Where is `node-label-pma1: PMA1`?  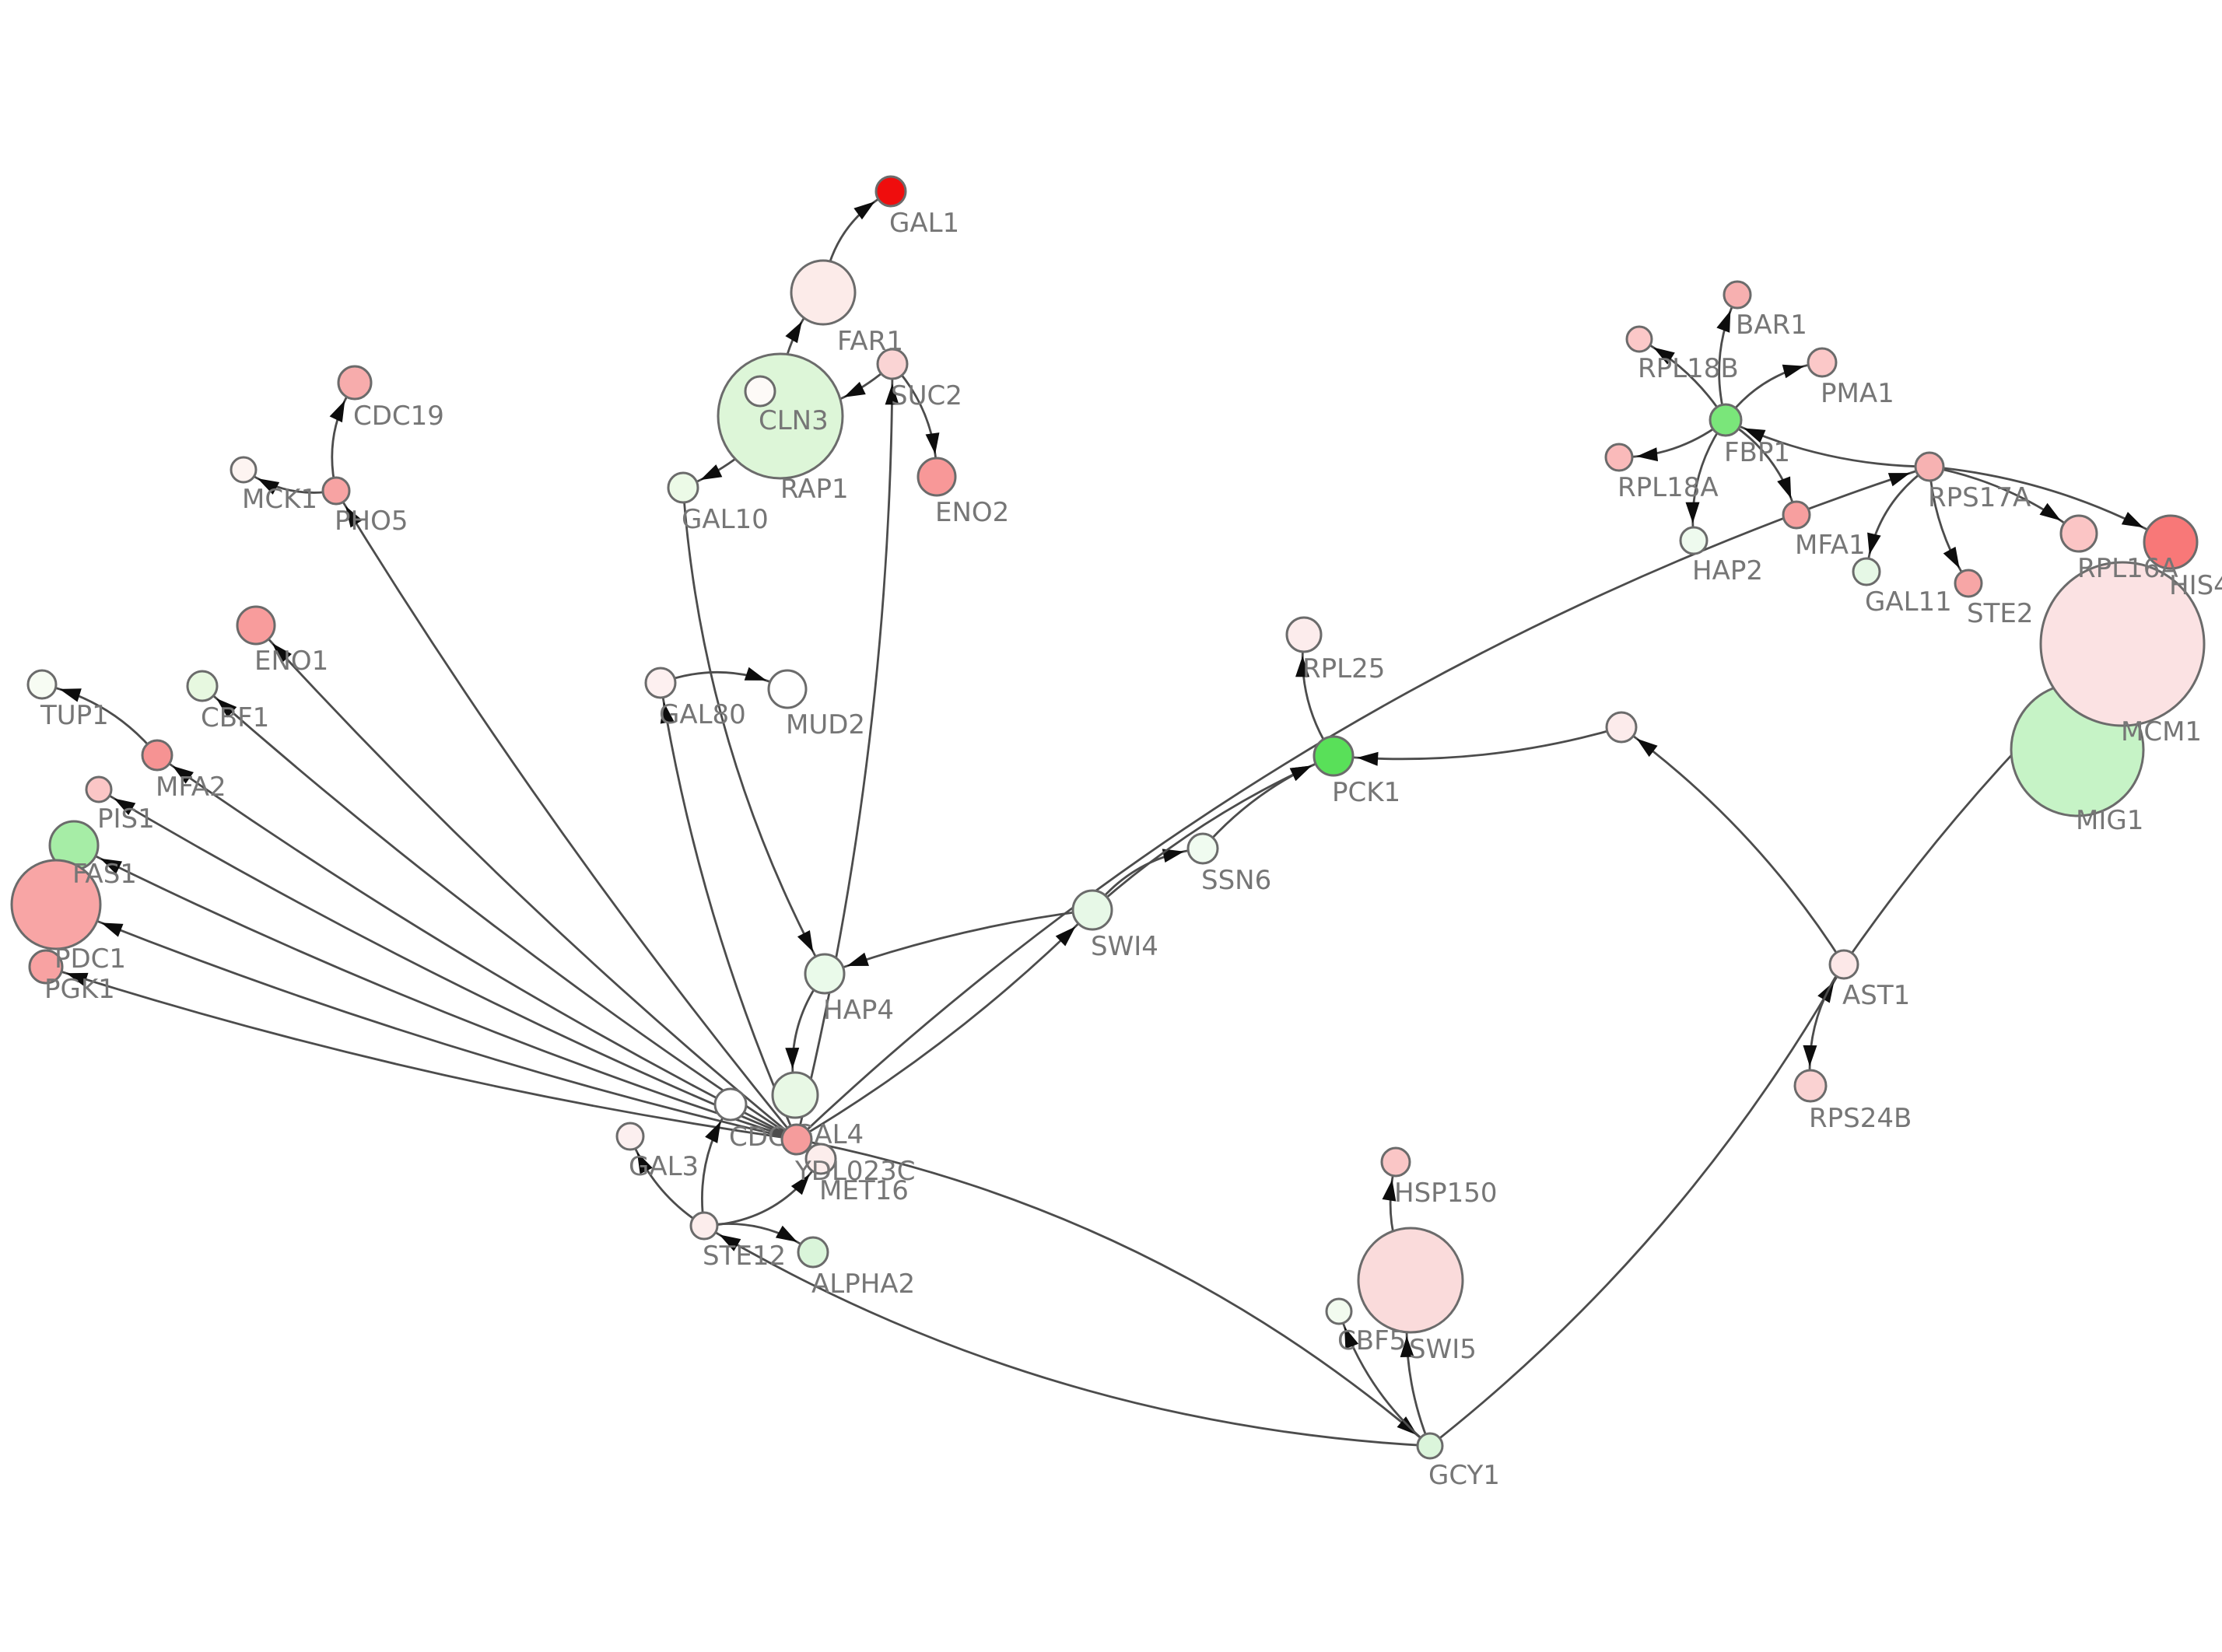 node-label-pma1: PMA1 is located at coordinates (1857, 393).